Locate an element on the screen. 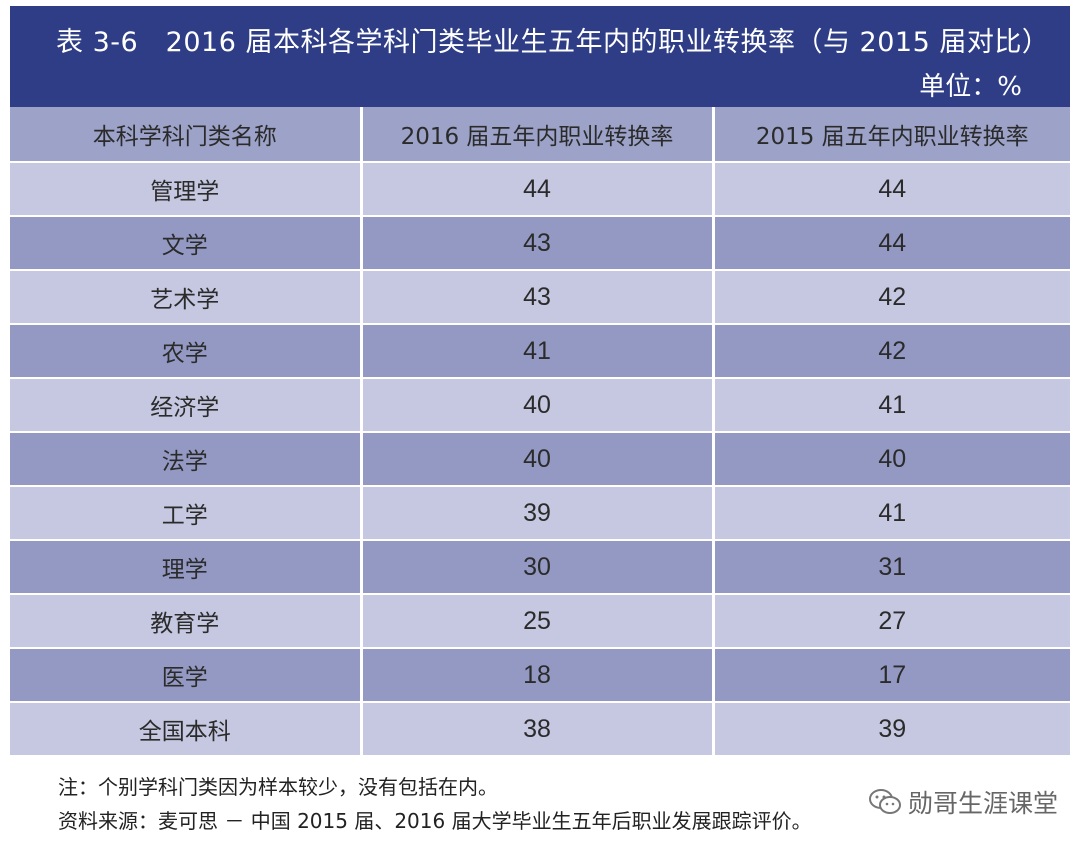 The height and width of the screenshot is (849, 1080). rate-2015: 17 is located at coordinates (891, 675).